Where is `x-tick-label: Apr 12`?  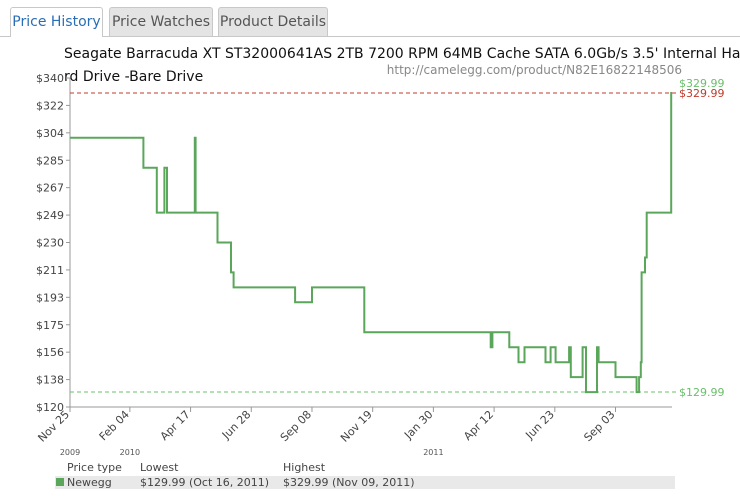
x-tick-label: Apr 12 is located at coordinates (478, 425).